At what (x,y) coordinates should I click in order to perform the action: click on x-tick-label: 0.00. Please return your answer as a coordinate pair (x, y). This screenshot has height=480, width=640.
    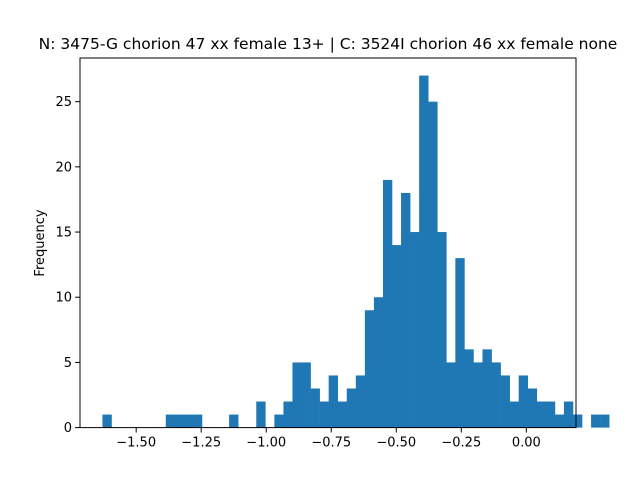
    Looking at the image, I should click on (526, 443).